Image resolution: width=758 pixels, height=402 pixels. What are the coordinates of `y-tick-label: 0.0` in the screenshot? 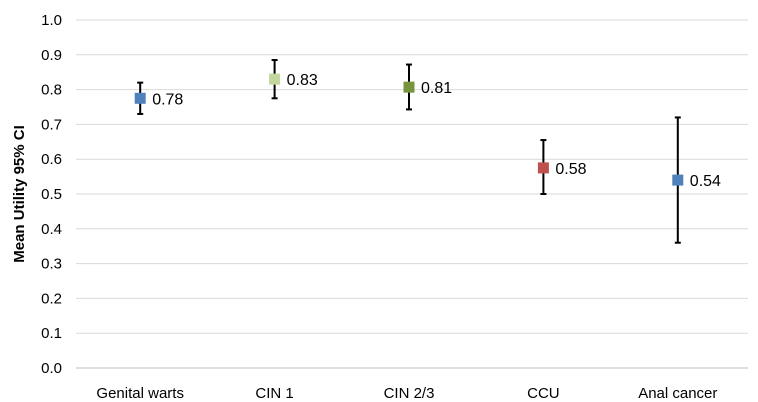 It's located at (51, 368).